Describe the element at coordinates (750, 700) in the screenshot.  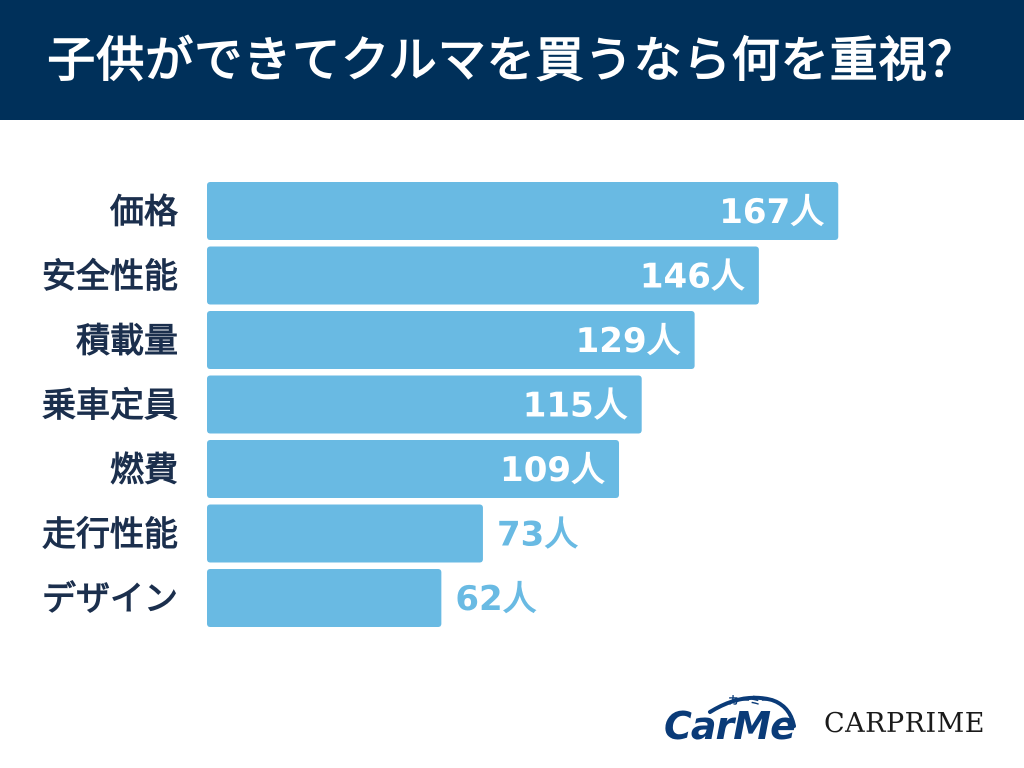
I see `carme-sub-label: カーミー` at that location.